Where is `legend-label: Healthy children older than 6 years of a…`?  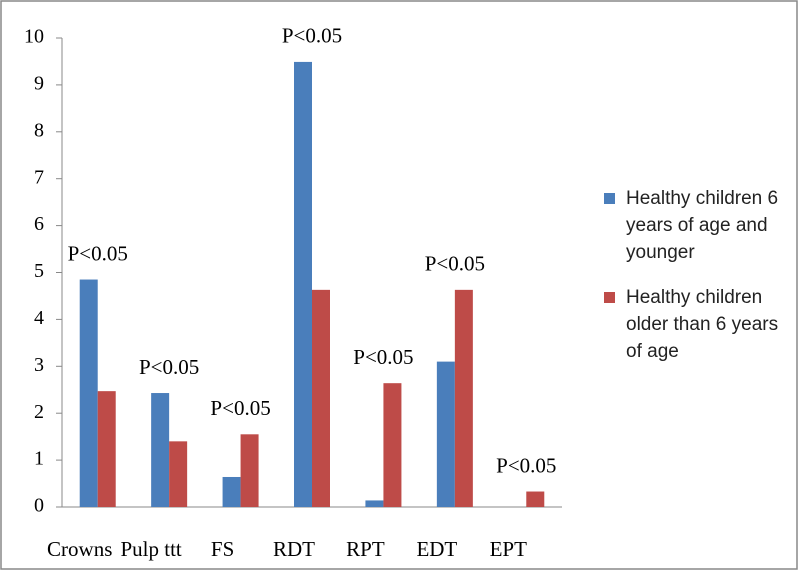
legend-label: Healthy children older than 6 years of a… is located at coordinates (702, 324).